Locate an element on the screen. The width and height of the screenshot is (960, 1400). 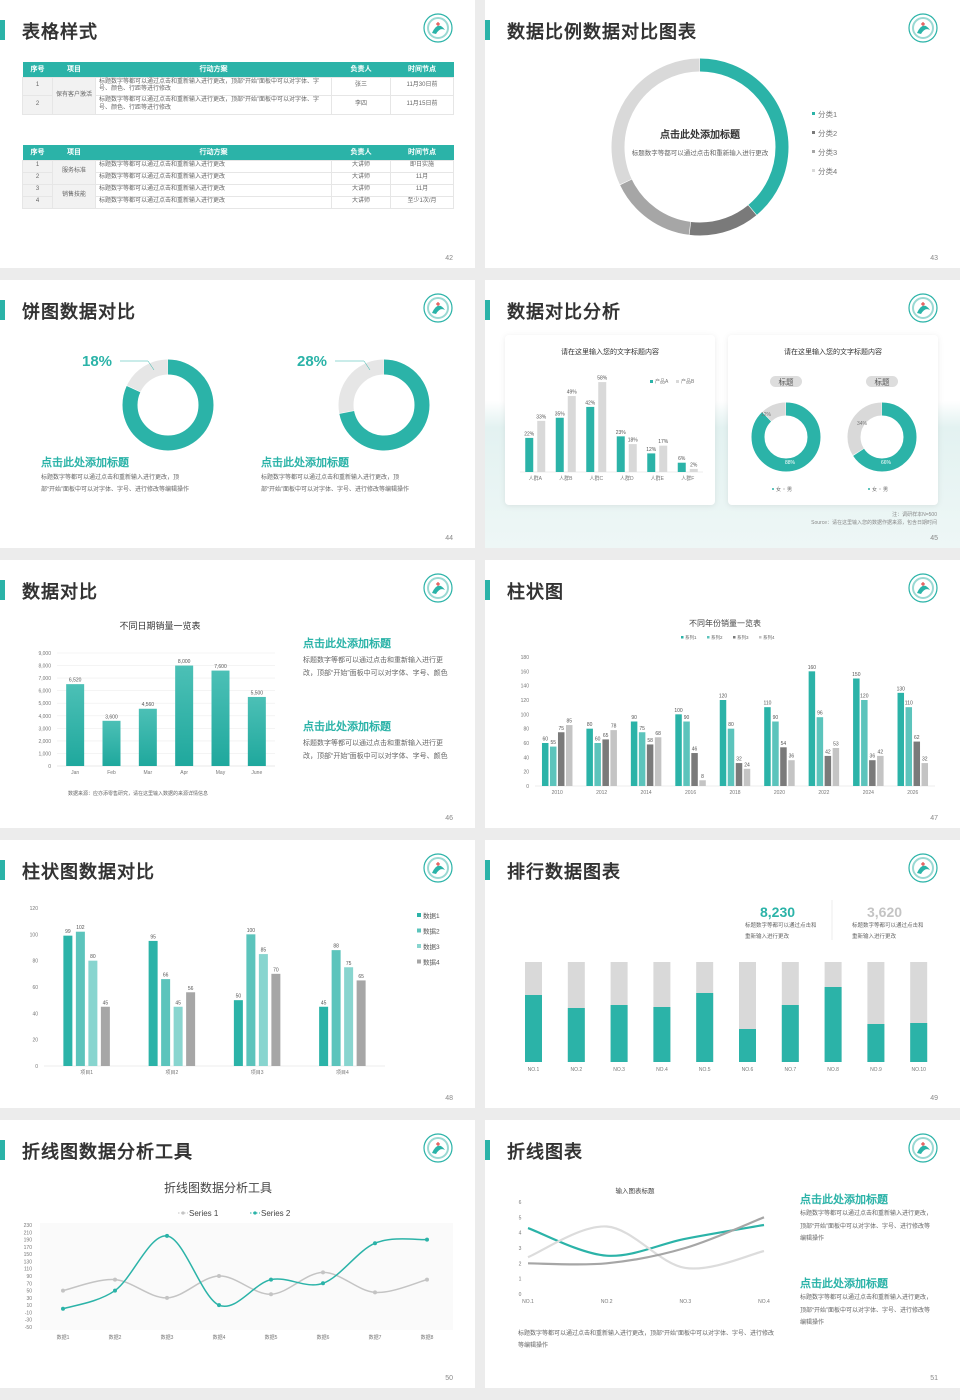
data-label: 33% is located at coordinates (541, 417).